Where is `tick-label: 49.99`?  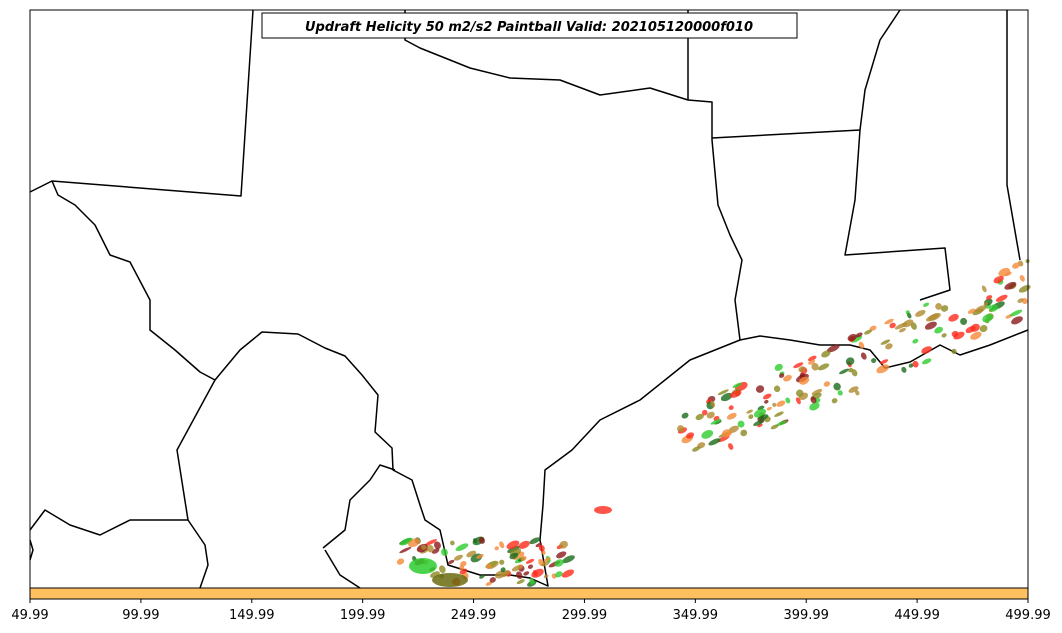
tick-label: 49.99 is located at coordinates (29, 615).